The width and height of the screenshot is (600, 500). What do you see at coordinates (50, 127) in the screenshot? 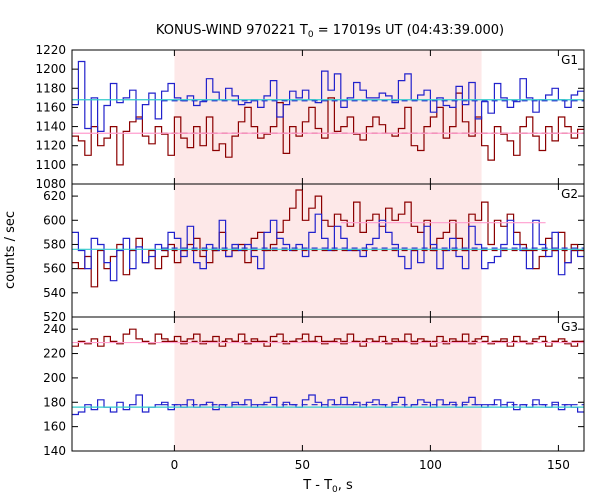
I see `y-tick-label: 1140` at bounding box center [50, 127].